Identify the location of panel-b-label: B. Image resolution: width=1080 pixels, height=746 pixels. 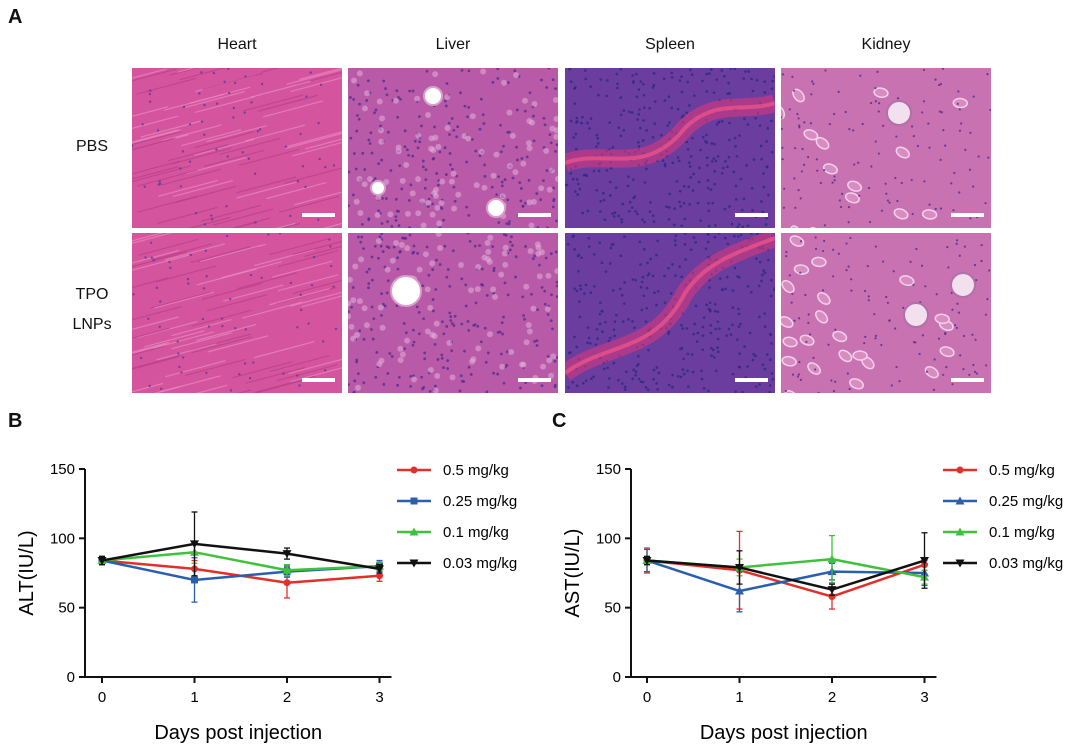
(15, 421).